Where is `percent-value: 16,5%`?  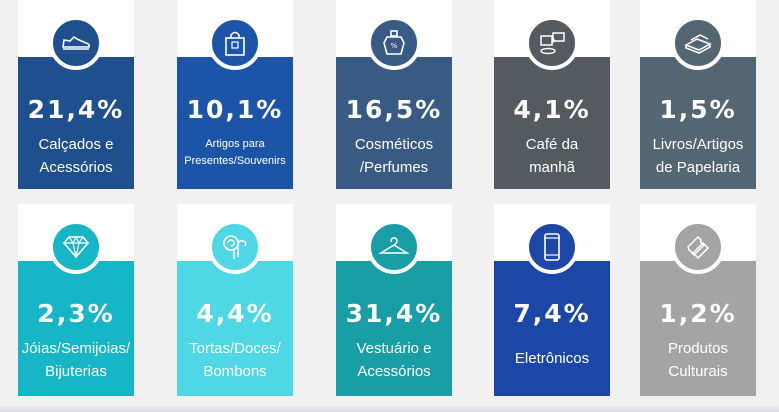 percent-value: 16,5% is located at coordinates (394, 109).